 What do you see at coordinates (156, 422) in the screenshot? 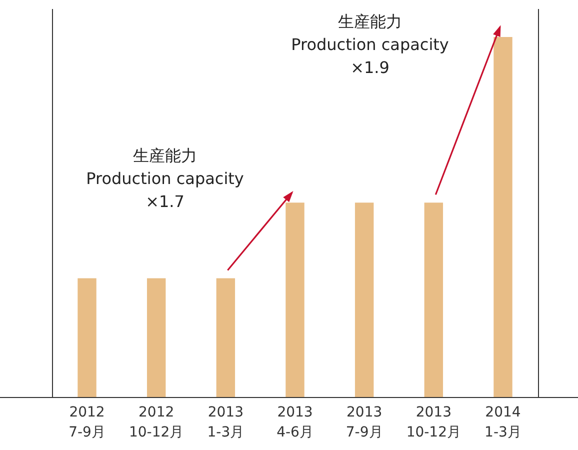
I see `x-tick-label: 2012 10-12月` at bounding box center [156, 422].